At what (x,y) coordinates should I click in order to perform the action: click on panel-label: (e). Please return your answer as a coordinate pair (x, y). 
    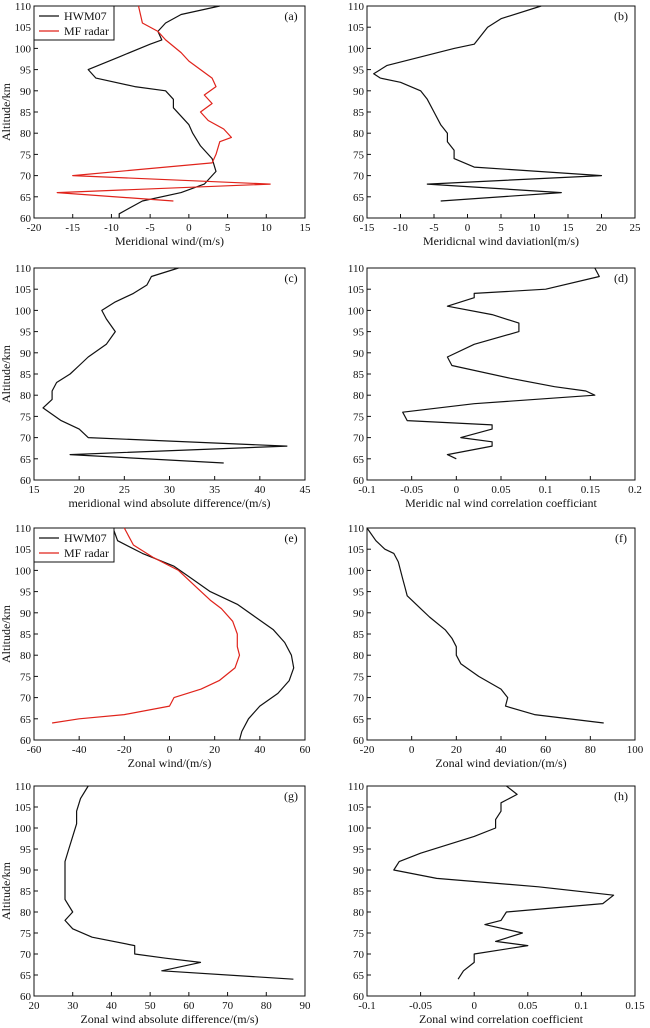
    Looking at the image, I should click on (290, 538).